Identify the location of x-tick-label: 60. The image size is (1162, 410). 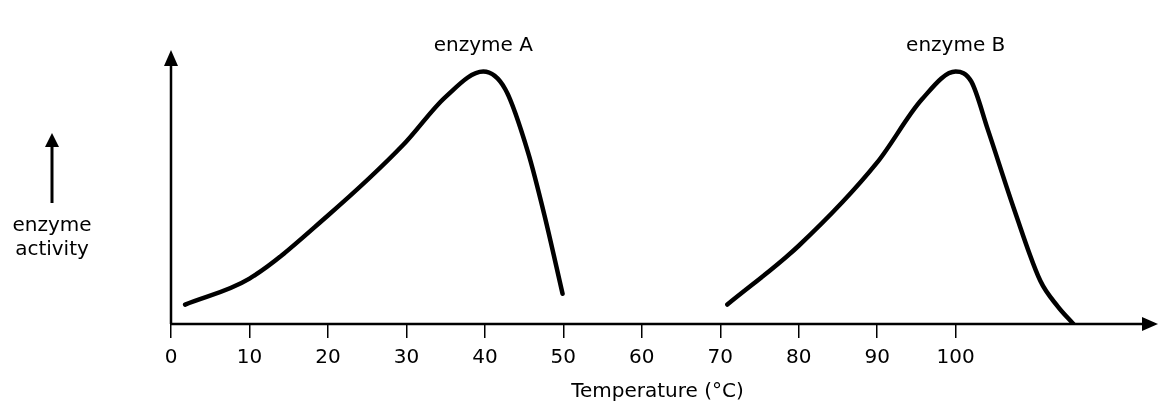
(642, 356).